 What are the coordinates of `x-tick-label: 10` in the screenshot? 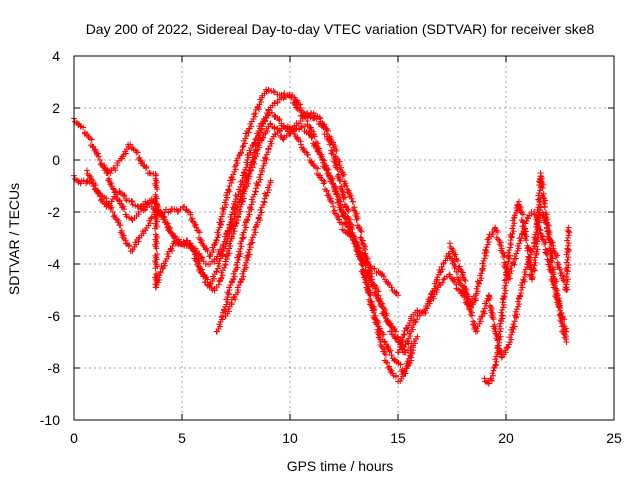 It's located at (290, 438).